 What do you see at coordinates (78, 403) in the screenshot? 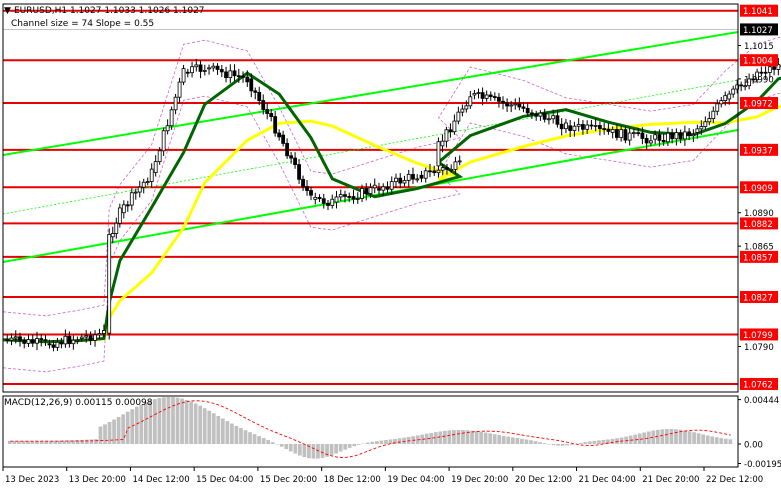
I see `macd-label: MACD(12,26,9) 0.00115 0.00098` at bounding box center [78, 403].